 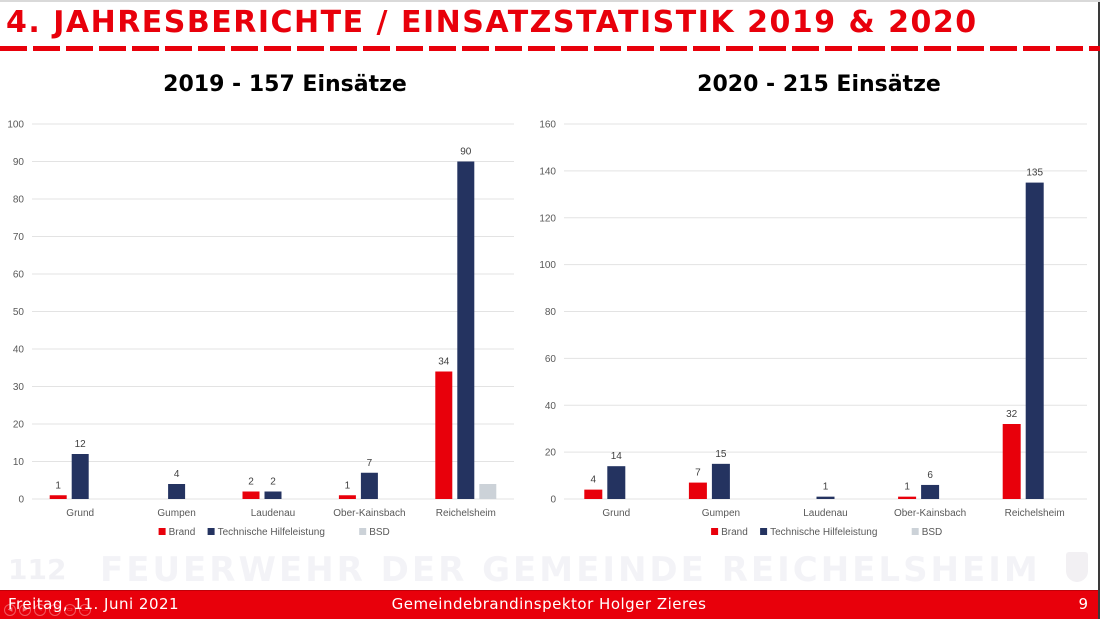 I want to click on data-label: 32, so click(x=1012, y=414).